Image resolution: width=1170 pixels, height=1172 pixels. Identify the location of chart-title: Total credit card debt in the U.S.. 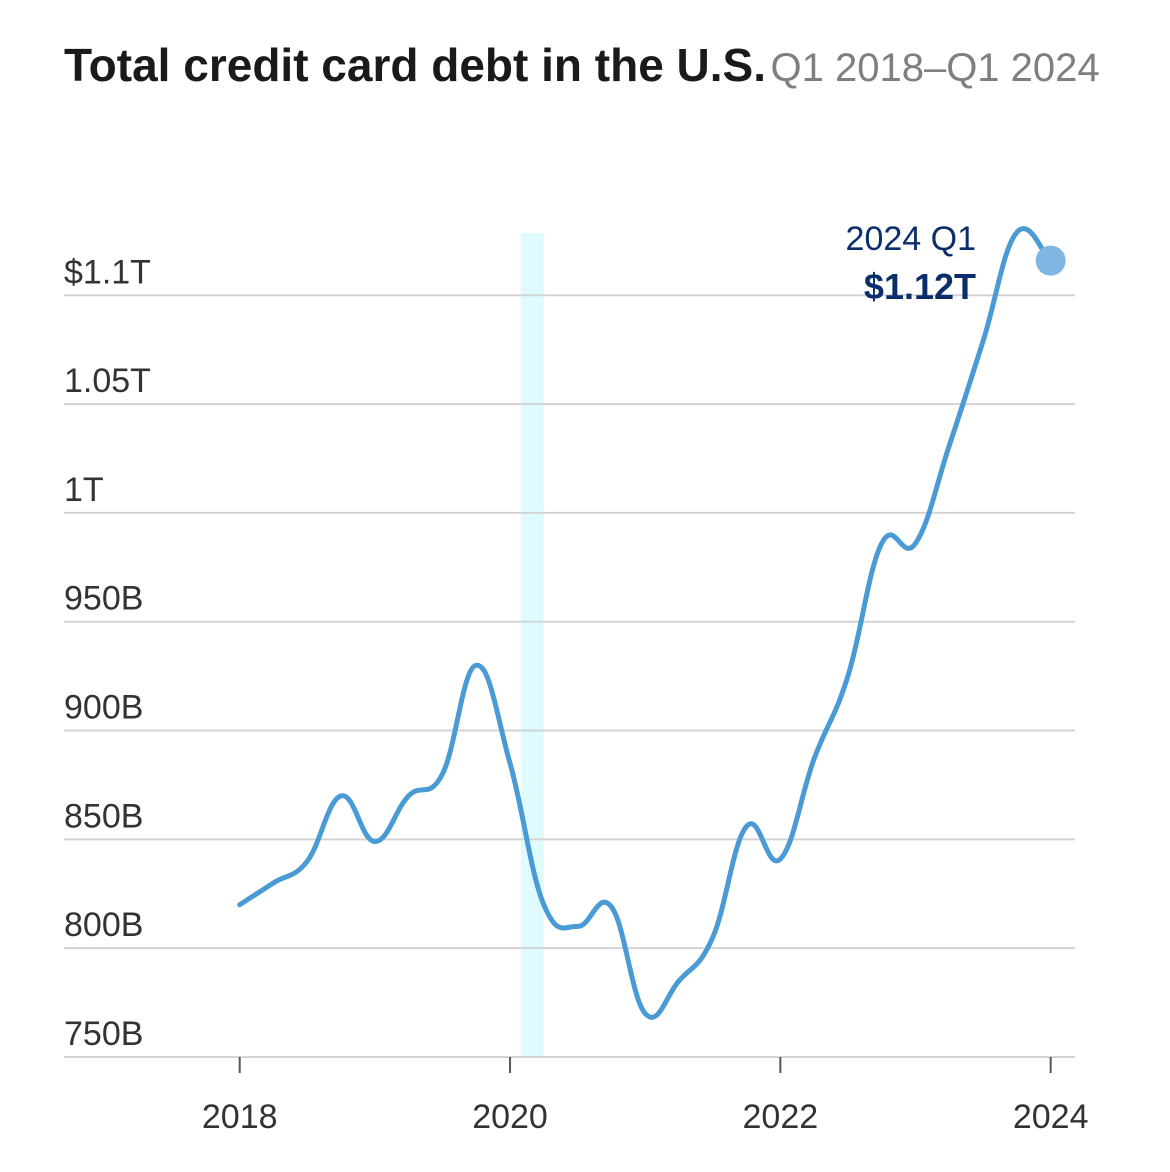
(415, 65).